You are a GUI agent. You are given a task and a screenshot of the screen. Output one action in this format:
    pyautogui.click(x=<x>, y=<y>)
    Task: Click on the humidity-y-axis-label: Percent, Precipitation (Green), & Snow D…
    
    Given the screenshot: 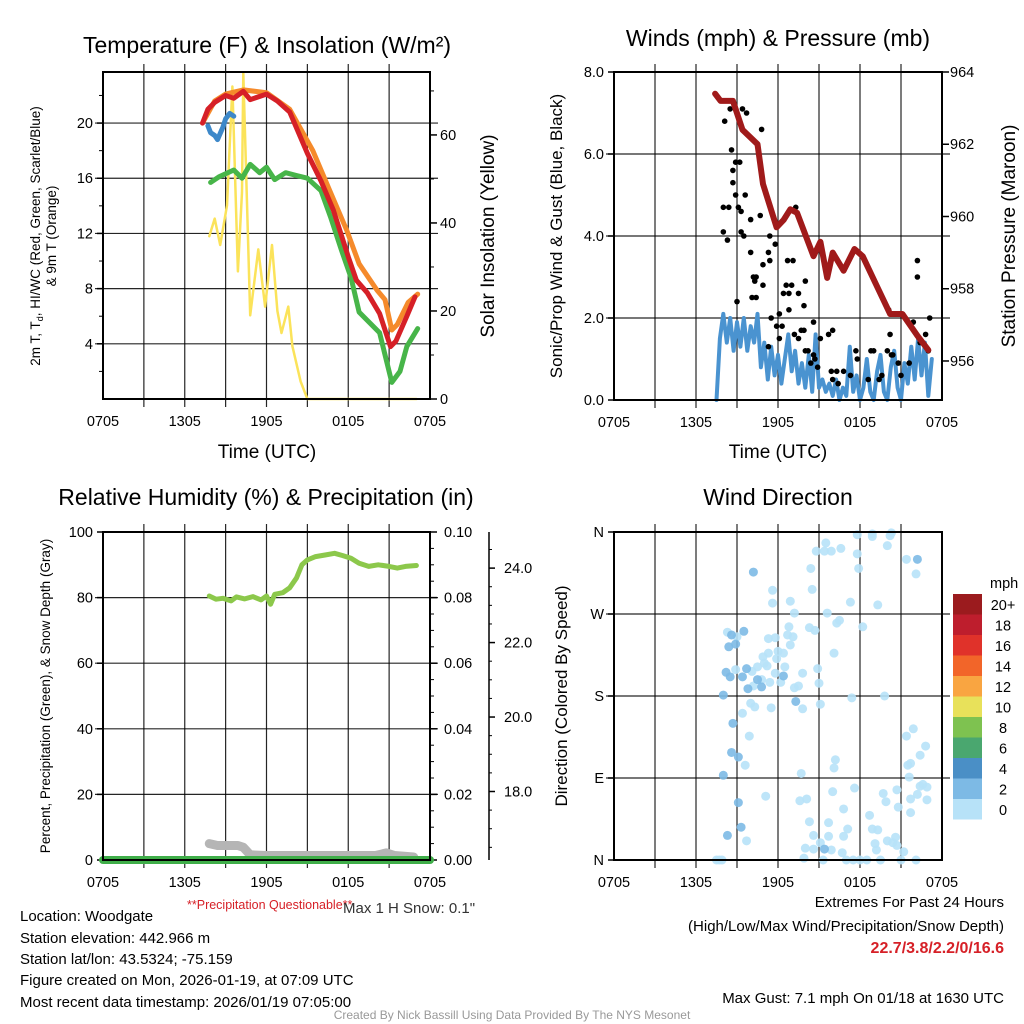 What is the action you would take?
    pyautogui.click(x=45, y=696)
    